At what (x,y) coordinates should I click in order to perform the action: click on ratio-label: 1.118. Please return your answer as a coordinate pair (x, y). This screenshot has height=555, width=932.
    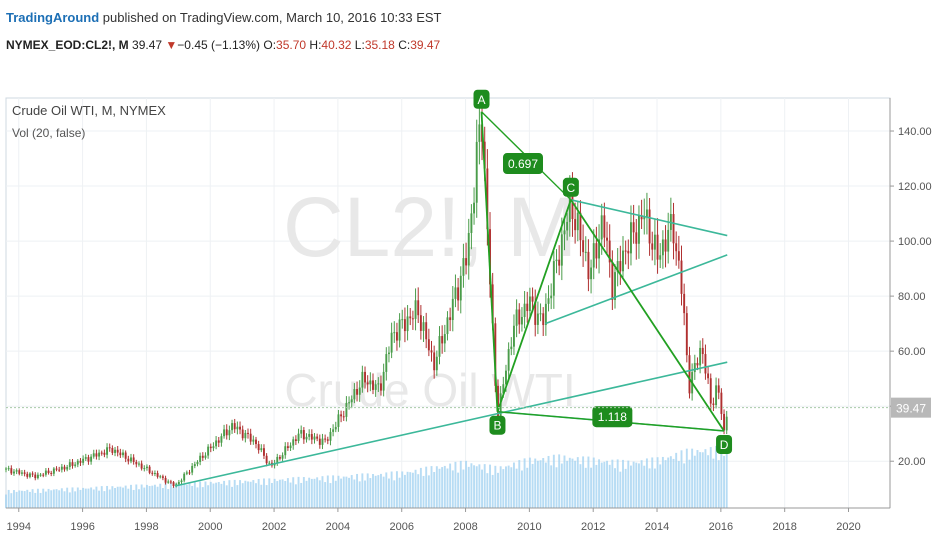
    Looking at the image, I should click on (612, 417).